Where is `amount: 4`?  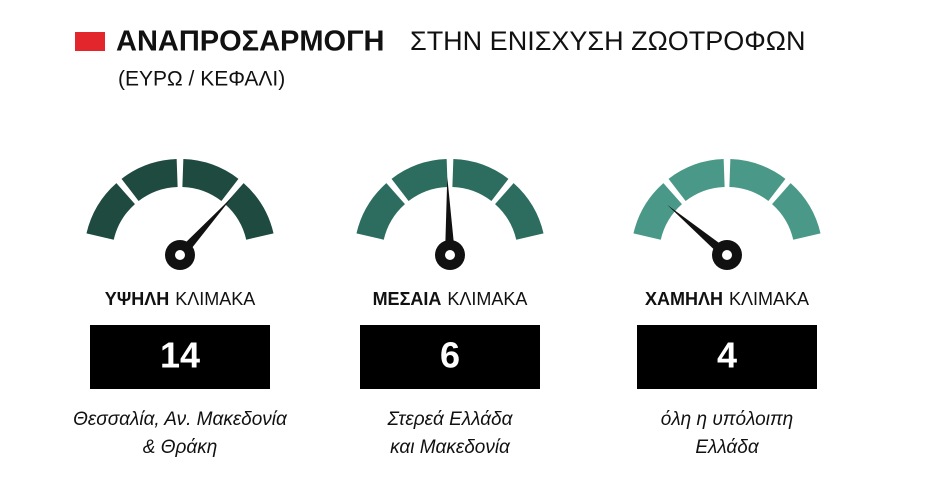 amount: 4 is located at coordinates (727, 355).